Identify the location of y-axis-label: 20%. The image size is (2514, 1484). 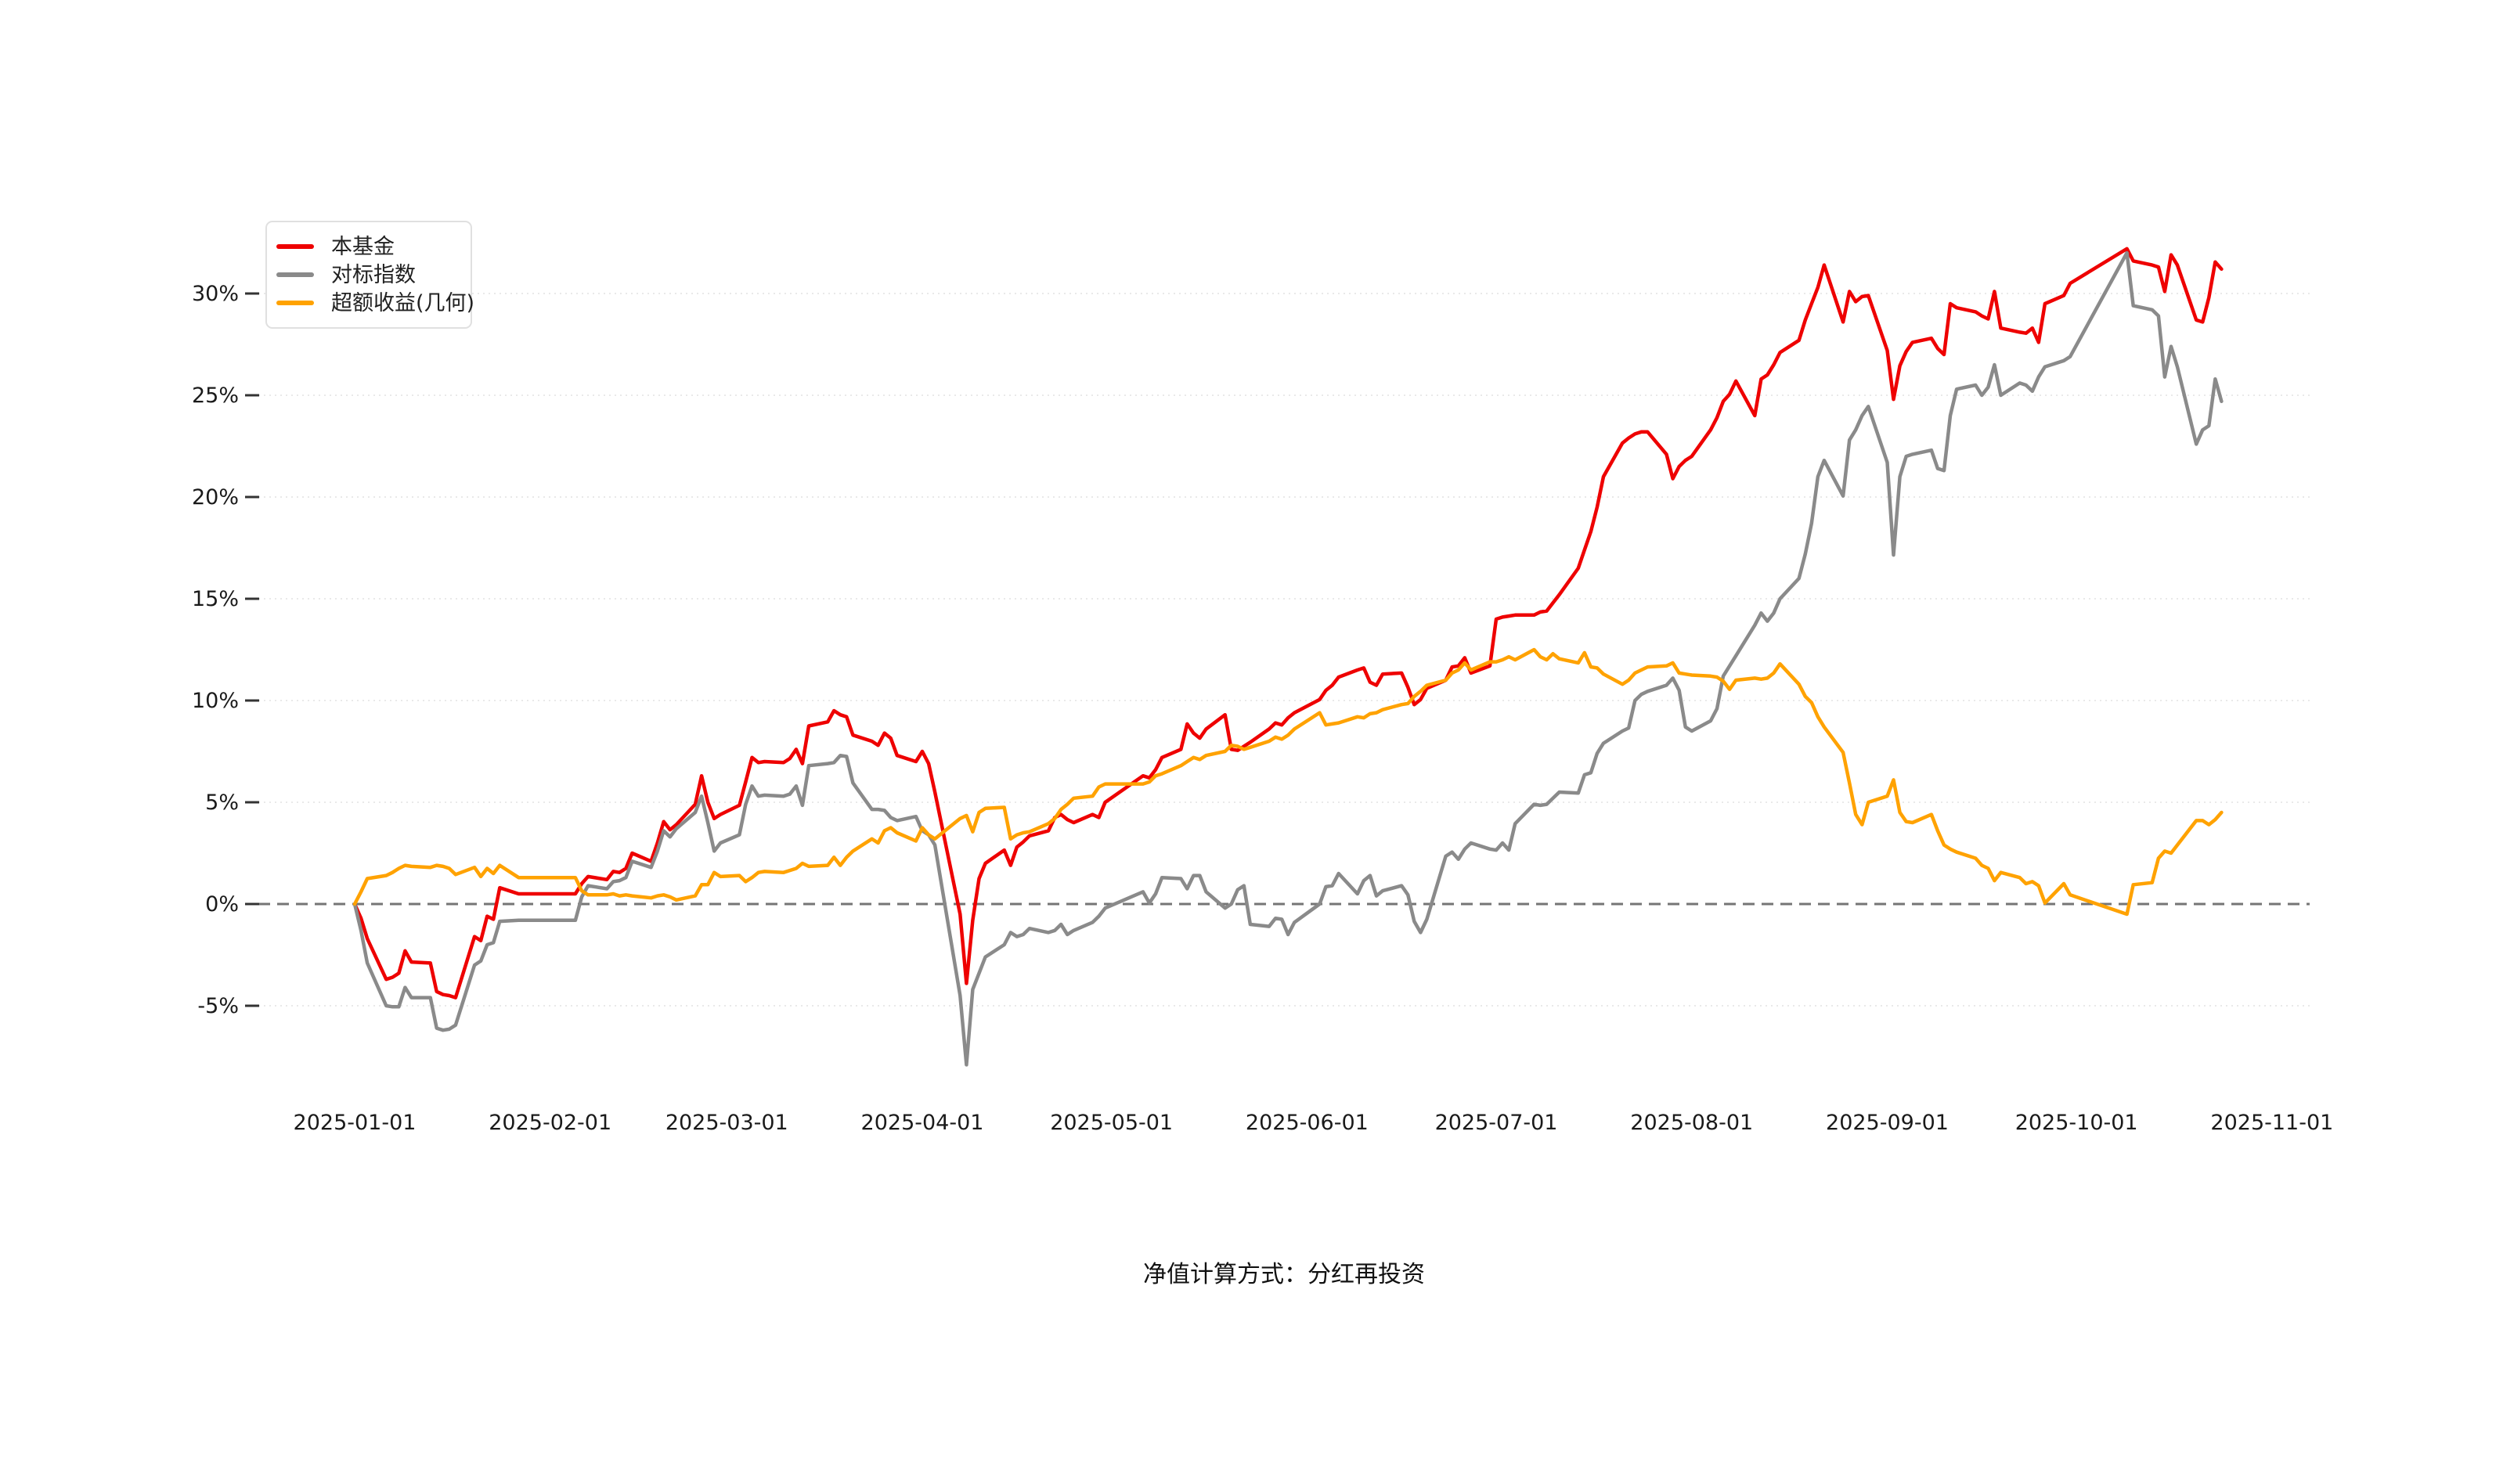
(215, 497).